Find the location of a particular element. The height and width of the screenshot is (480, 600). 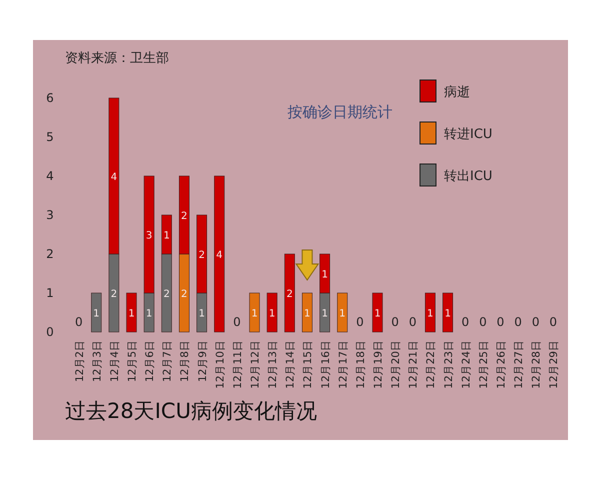

x-tick-label: 12月7日 is located at coordinates (168, 361).